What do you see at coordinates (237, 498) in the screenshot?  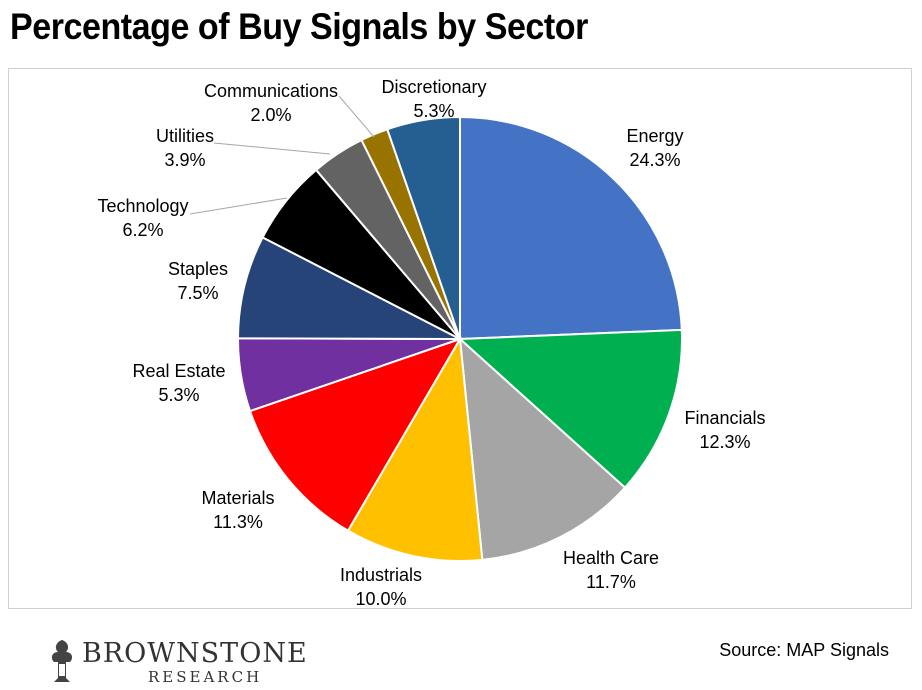 I see `slice-label: Materials` at bounding box center [237, 498].